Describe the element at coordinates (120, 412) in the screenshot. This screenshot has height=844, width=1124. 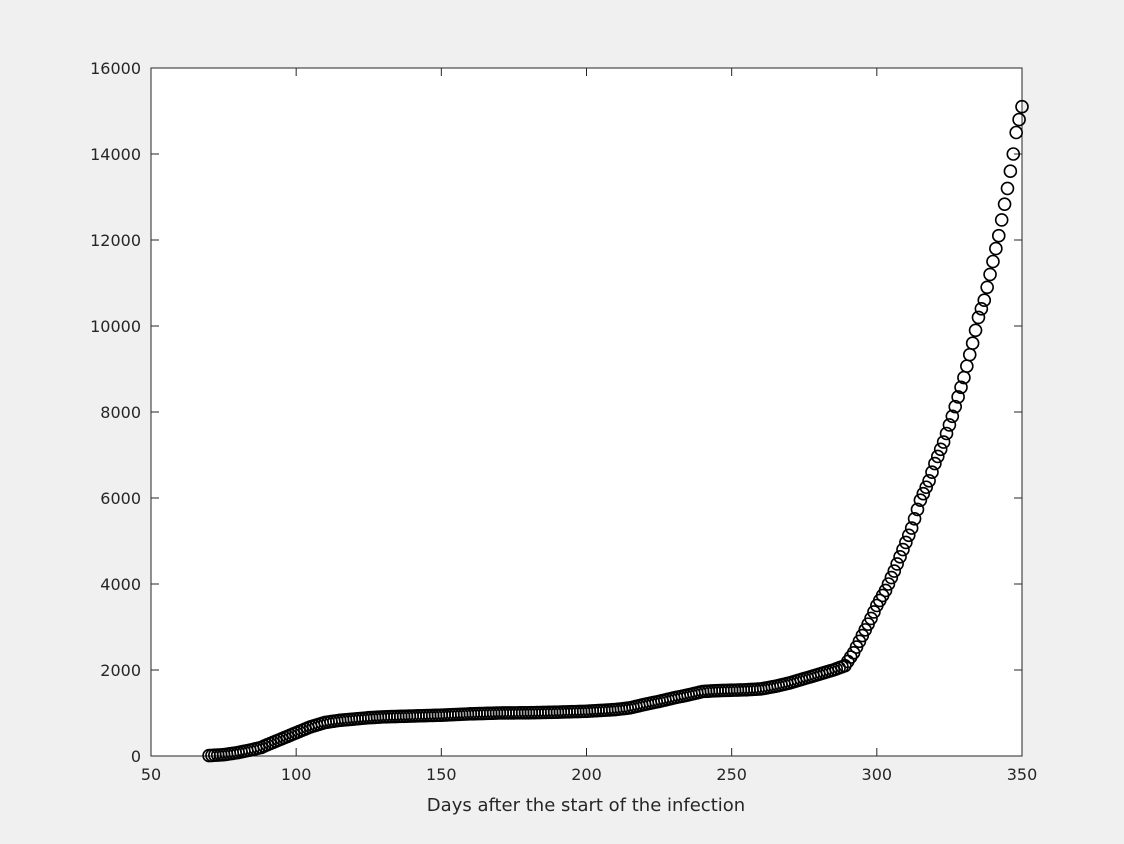
I see `y-tick-label: 8000` at that location.